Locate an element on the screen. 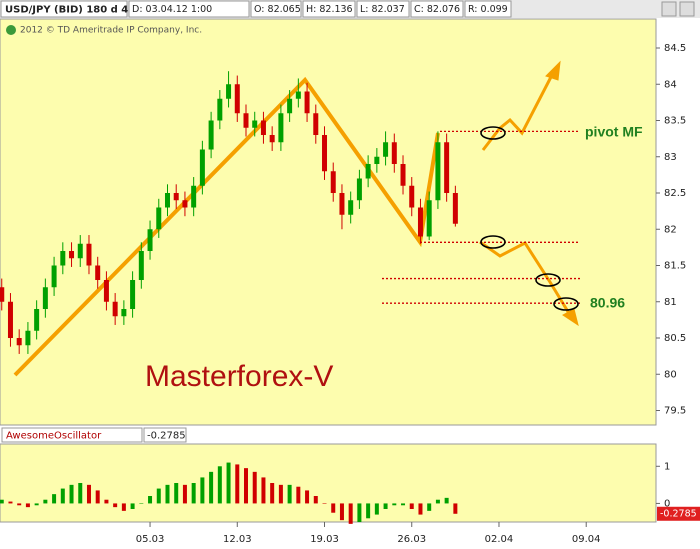  last-value: -0.2785 is located at coordinates (678, 513).